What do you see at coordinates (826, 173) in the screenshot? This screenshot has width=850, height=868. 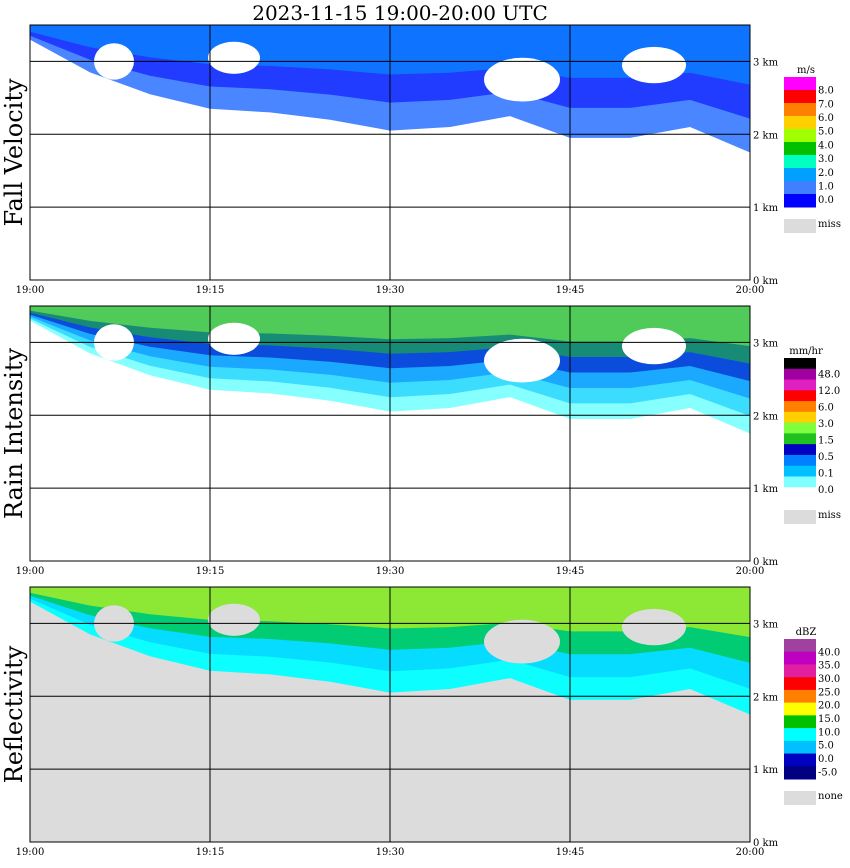 I see `legend-label: 2.0` at bounding box center [826, 173].